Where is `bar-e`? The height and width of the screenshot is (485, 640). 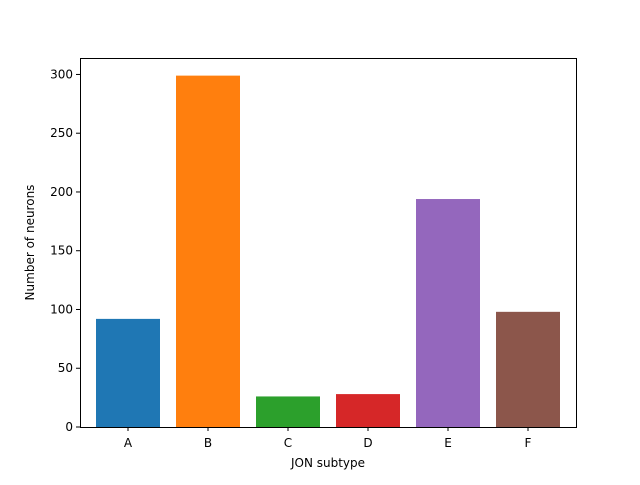 bar-e is located at coordinates (448, 313).